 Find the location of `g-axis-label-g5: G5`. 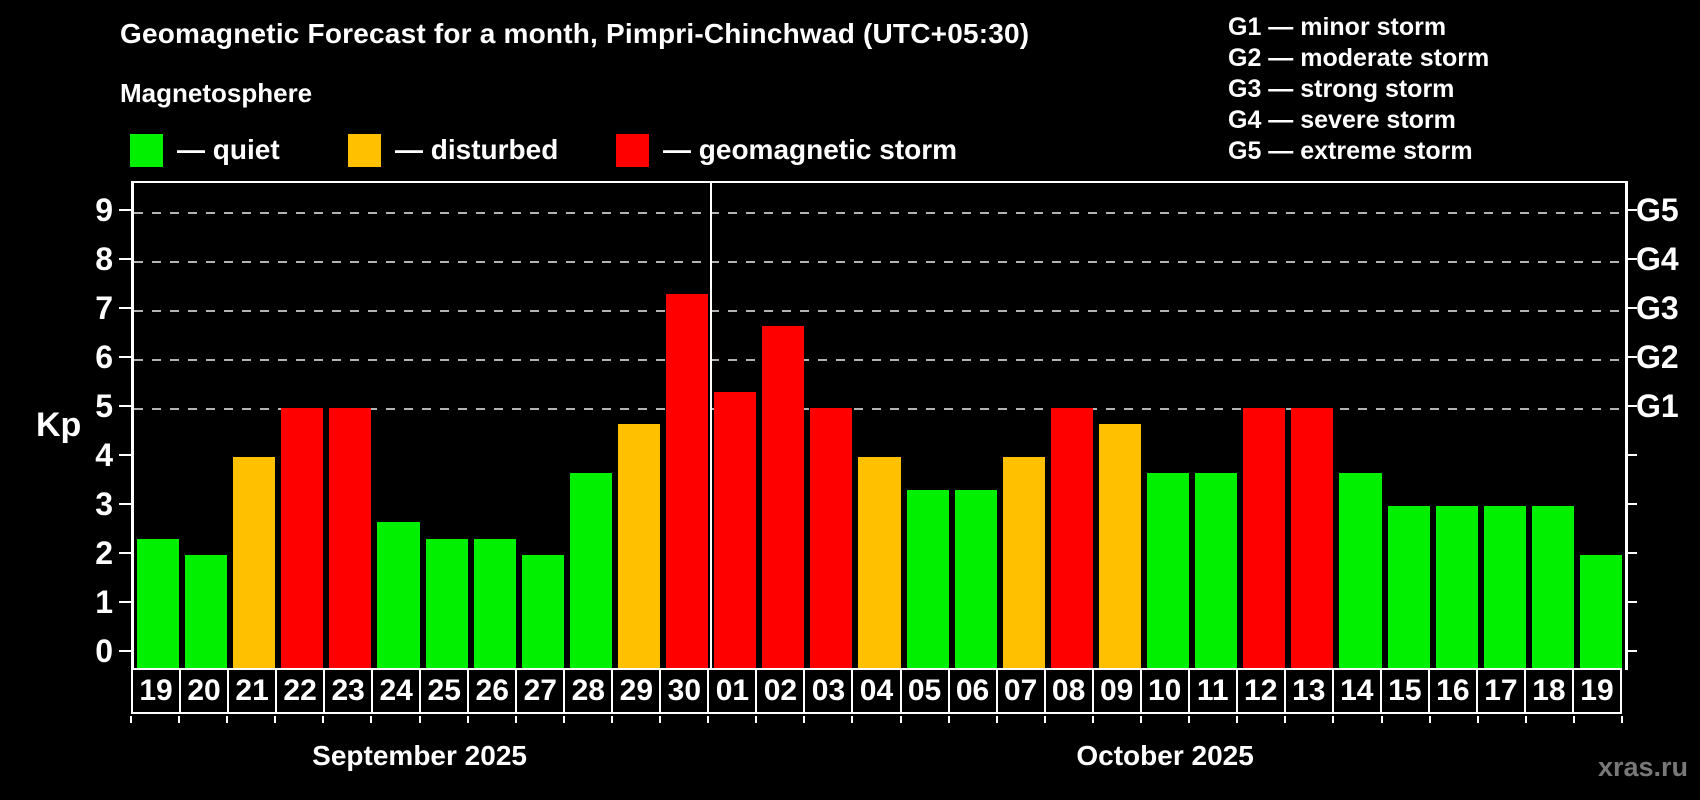

g-axis-label-g5: G5 is located at coordinates (1657, 210).